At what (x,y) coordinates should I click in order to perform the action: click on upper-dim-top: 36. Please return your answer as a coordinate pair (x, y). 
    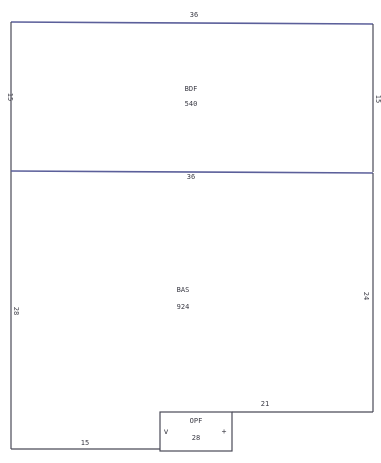
    Looking at the image, I should click on (194, 15).